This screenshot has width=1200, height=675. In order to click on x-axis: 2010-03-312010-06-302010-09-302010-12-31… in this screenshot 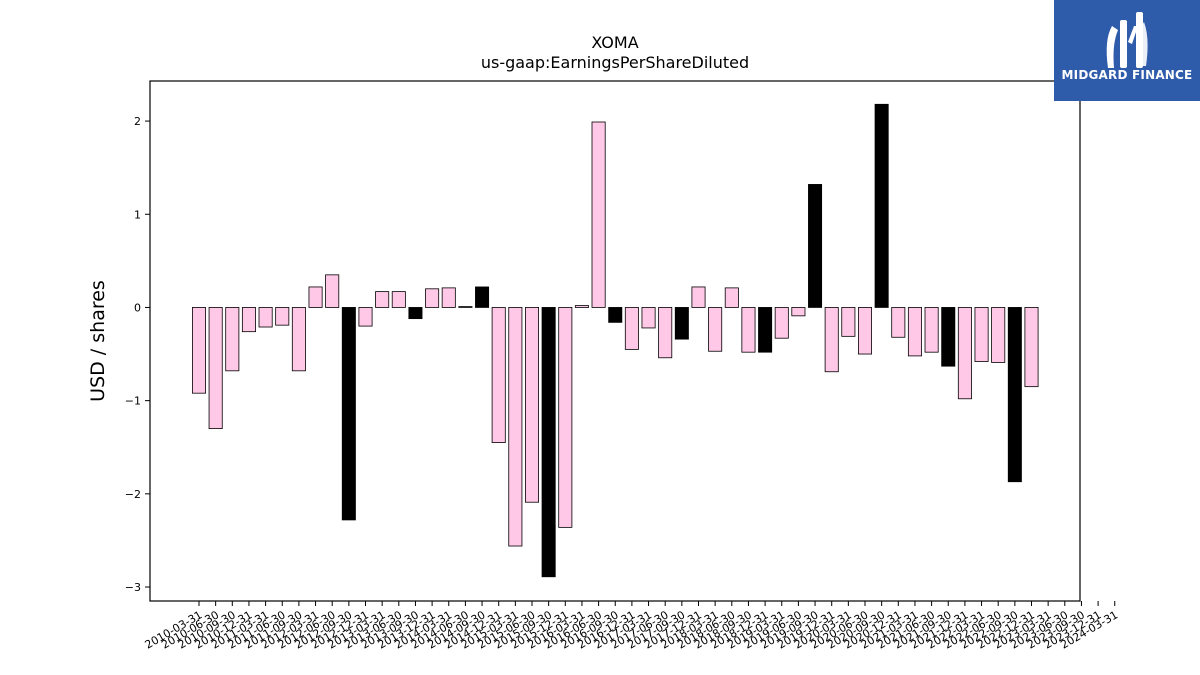, I will do `click(631, 626)`.